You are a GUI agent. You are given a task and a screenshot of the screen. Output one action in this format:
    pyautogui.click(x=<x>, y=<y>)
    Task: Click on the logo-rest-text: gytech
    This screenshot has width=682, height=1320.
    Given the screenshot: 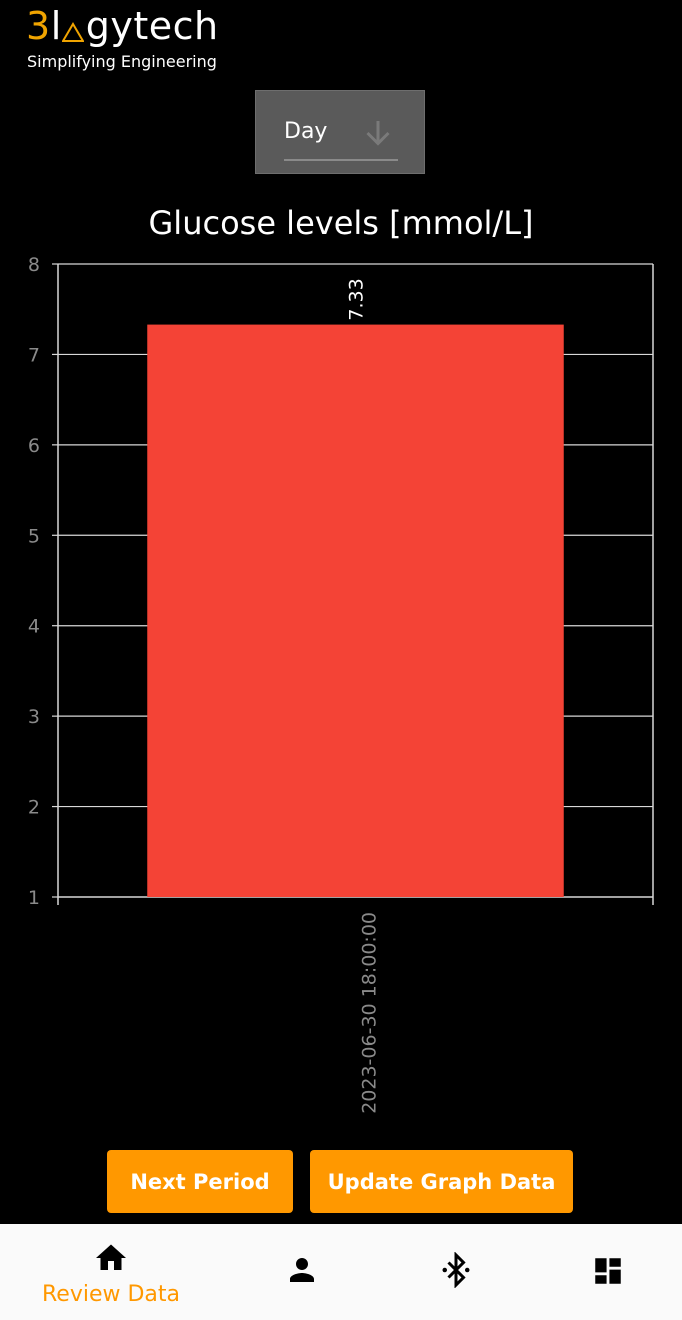 What is the action you would take?
    pyautogui.click(x=152, y=26)
    